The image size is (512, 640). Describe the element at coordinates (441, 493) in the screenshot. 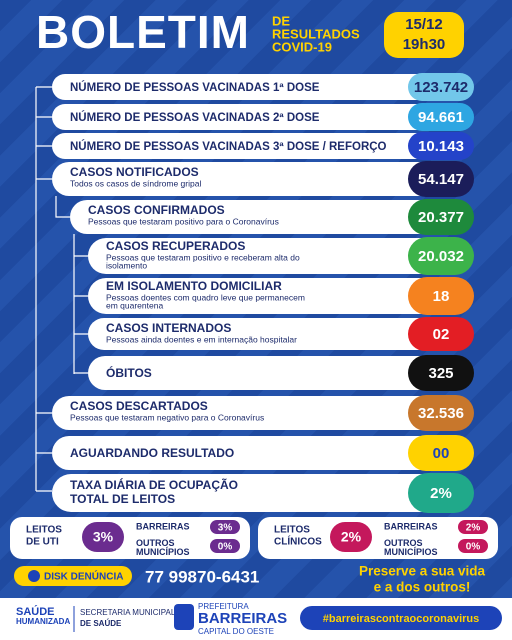

I see `row-value: 2%` at that location.